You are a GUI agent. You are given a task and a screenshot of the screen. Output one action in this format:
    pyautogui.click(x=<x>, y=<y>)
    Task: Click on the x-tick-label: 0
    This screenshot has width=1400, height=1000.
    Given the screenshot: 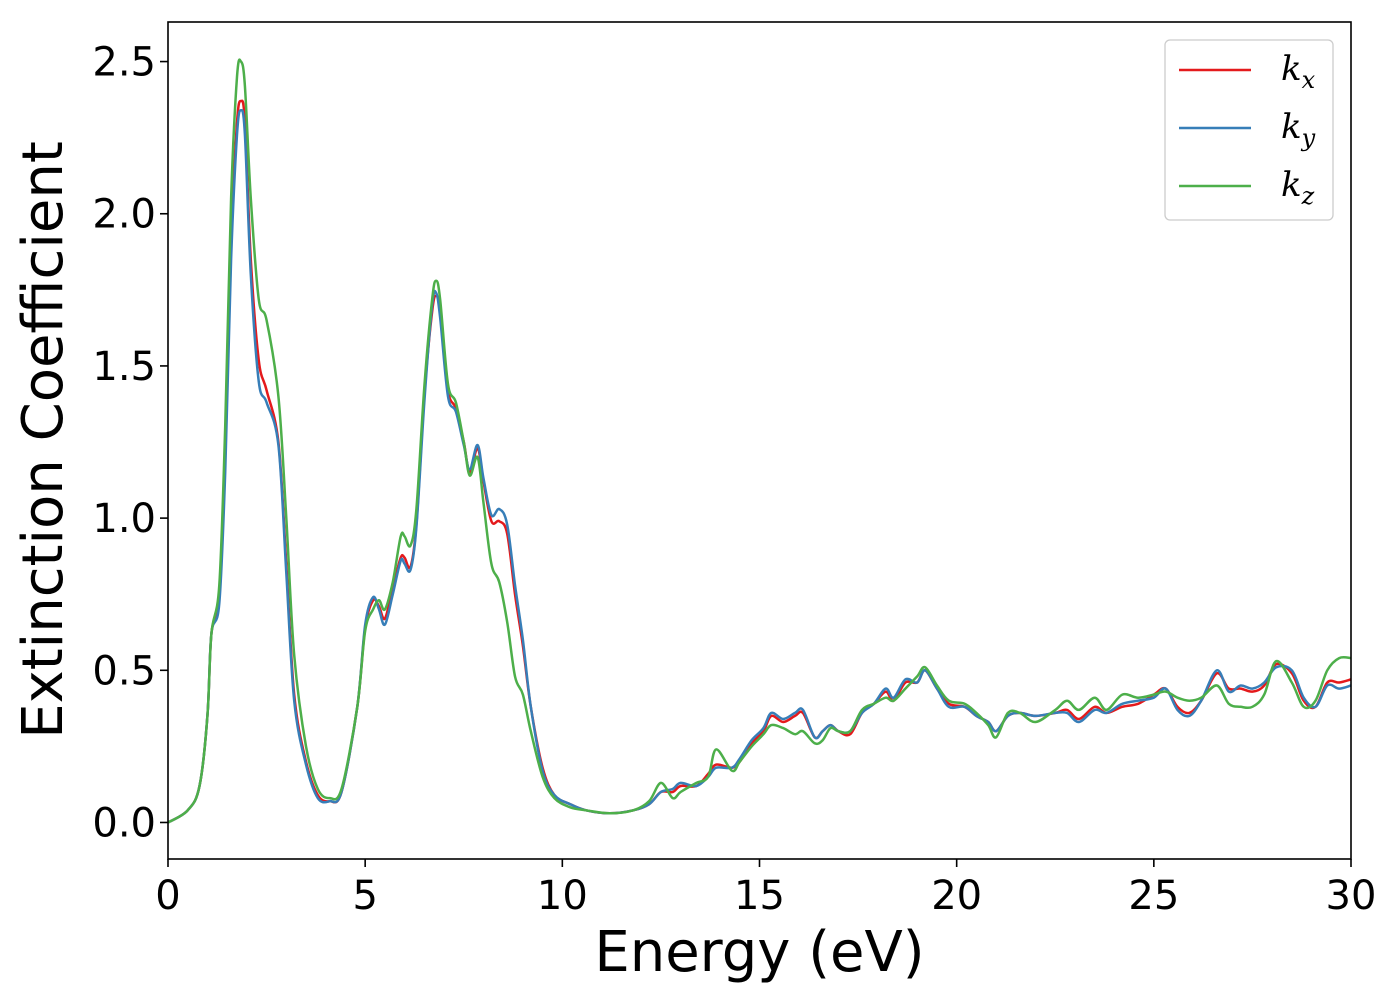 What is the action you would take?
    pyautogui.click(x=167, y=896)
    